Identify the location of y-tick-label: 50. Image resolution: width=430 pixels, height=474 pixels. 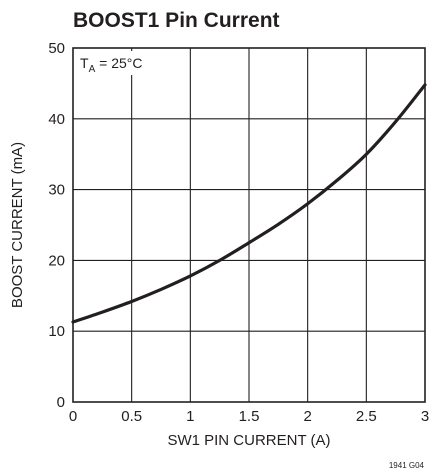
(56, 48).